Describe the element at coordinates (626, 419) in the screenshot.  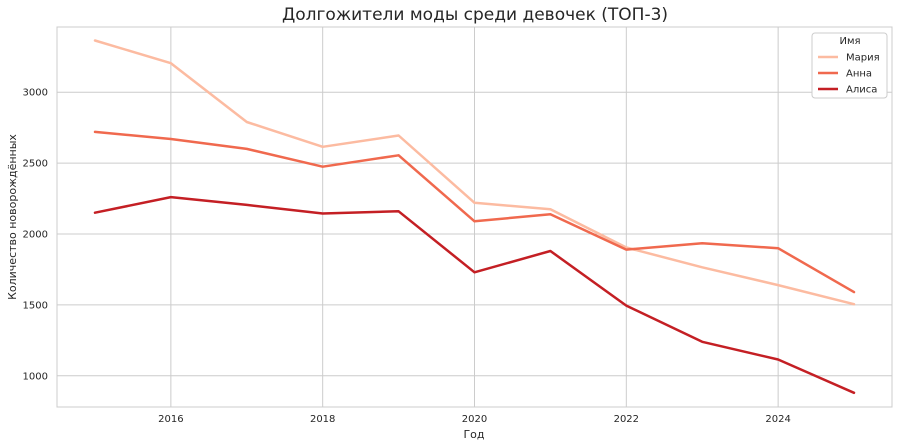
I see `x-tick-label: 2022` at that location.